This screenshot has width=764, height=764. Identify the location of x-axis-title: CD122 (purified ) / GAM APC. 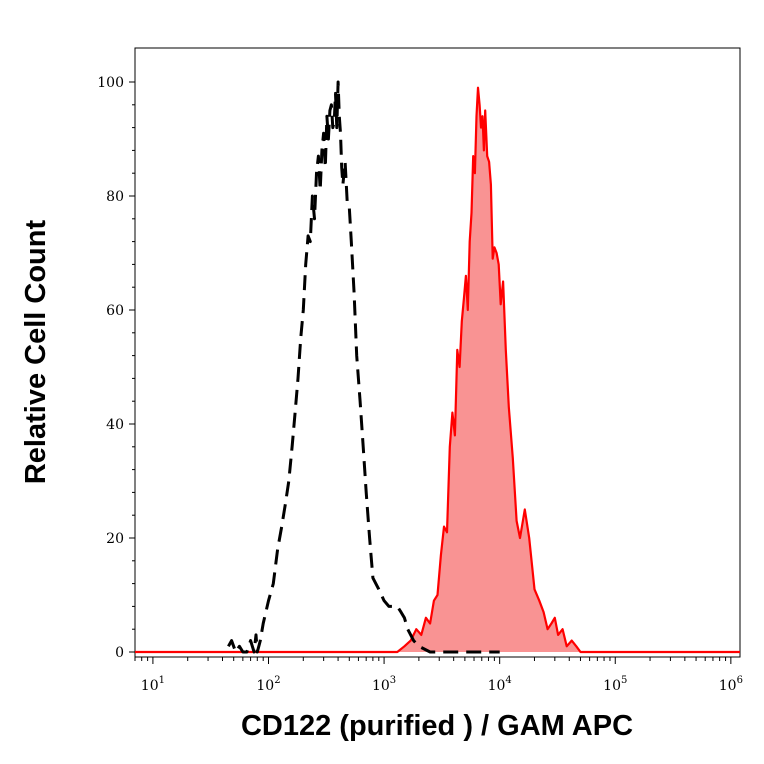
(437, 726).